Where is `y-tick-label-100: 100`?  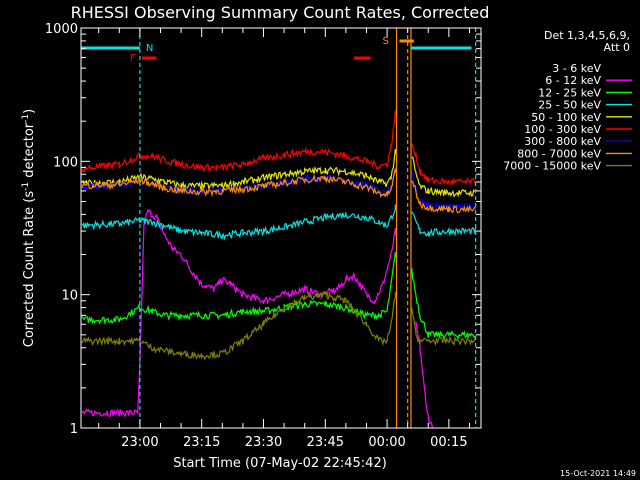 y-tick-label-100: 100 is located at coordinates (65, 162).